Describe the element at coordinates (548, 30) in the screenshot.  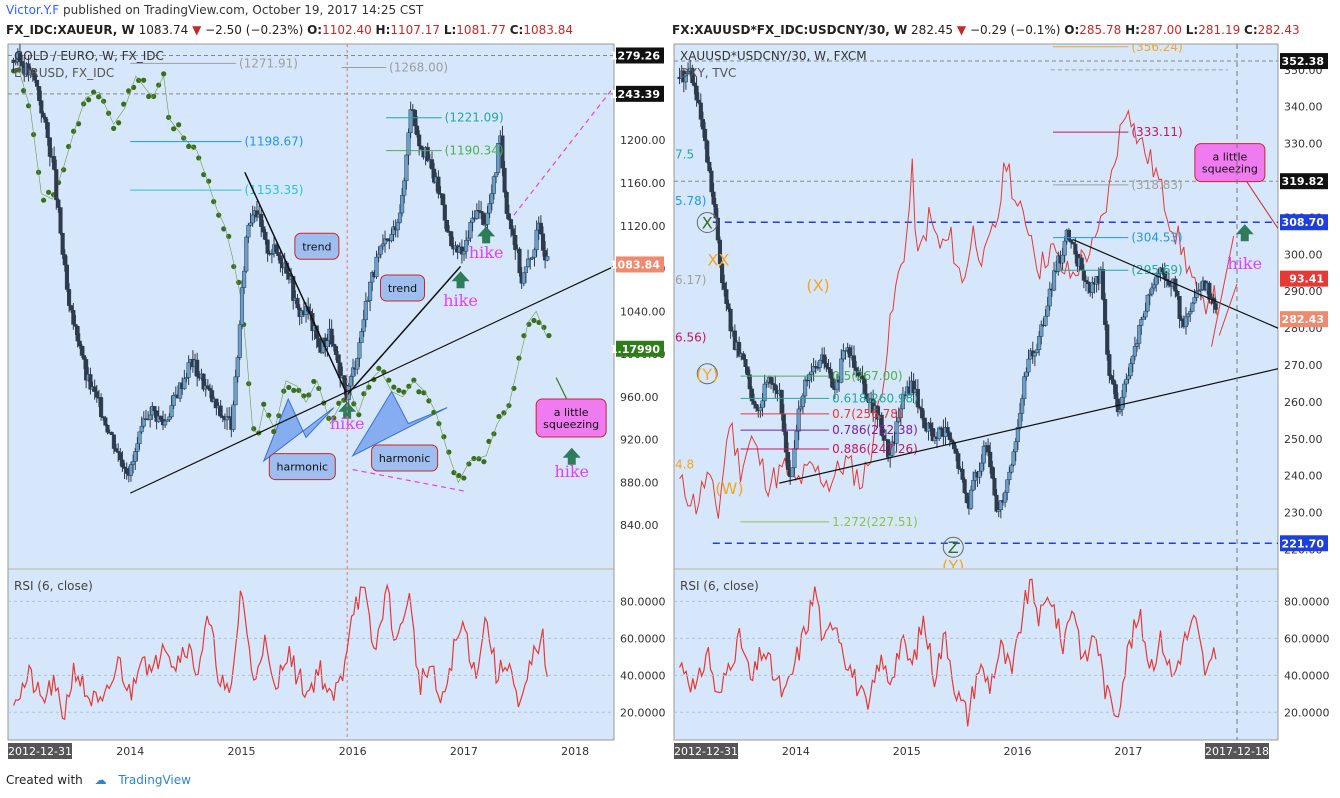
I see `left-close: 1083.84` at that location.